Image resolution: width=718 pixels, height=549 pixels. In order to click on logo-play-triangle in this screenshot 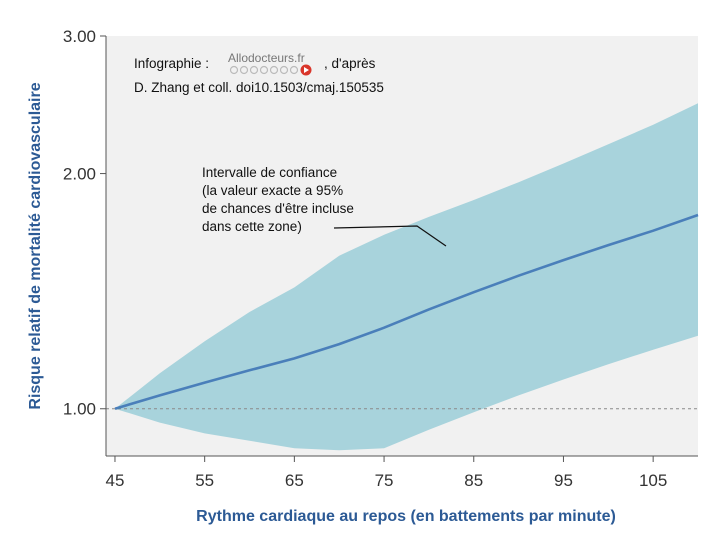, I will do `click(306, 70)`.